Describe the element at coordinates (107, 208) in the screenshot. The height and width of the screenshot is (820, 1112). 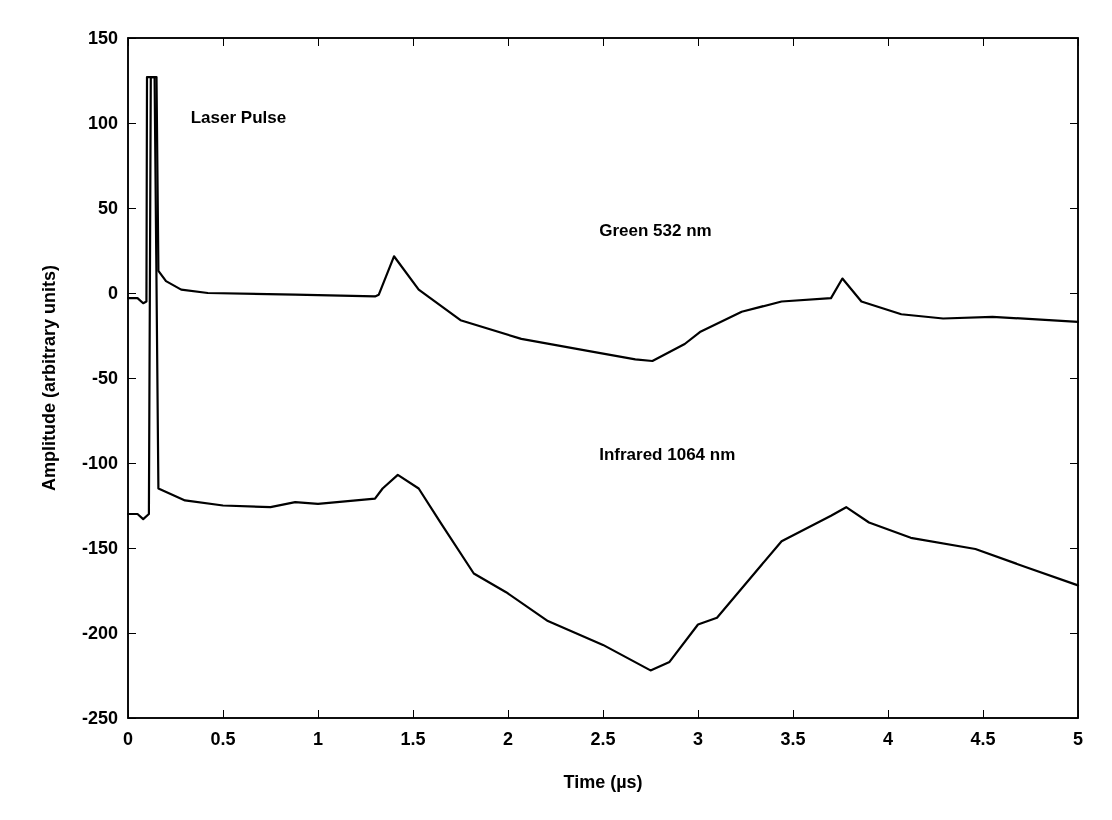
I see `y-tick-label: 50` at that location.